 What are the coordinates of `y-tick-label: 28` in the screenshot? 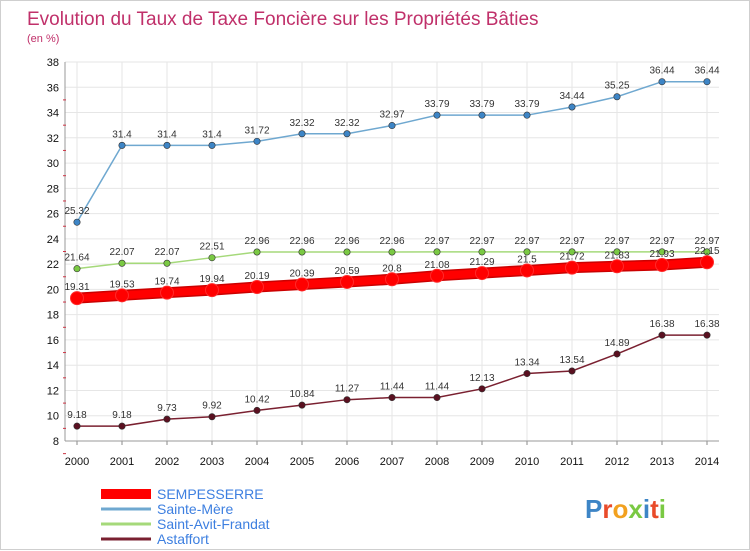 It's located at (53, 189).